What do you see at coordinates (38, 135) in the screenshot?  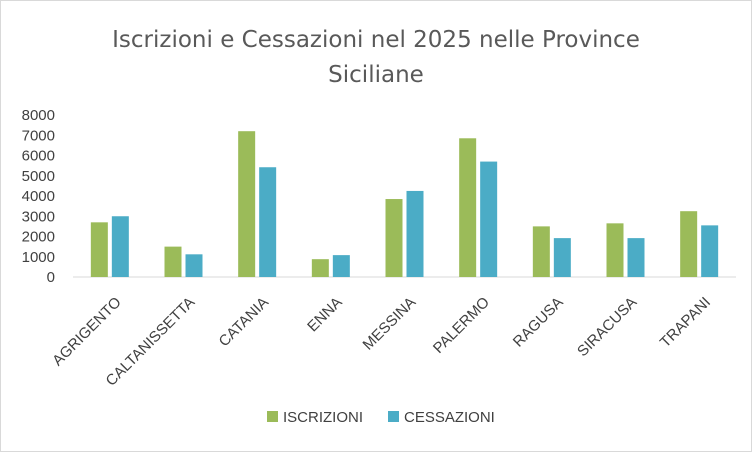 I see `y-tick-label: 7000` at bounding box center [38, 135].